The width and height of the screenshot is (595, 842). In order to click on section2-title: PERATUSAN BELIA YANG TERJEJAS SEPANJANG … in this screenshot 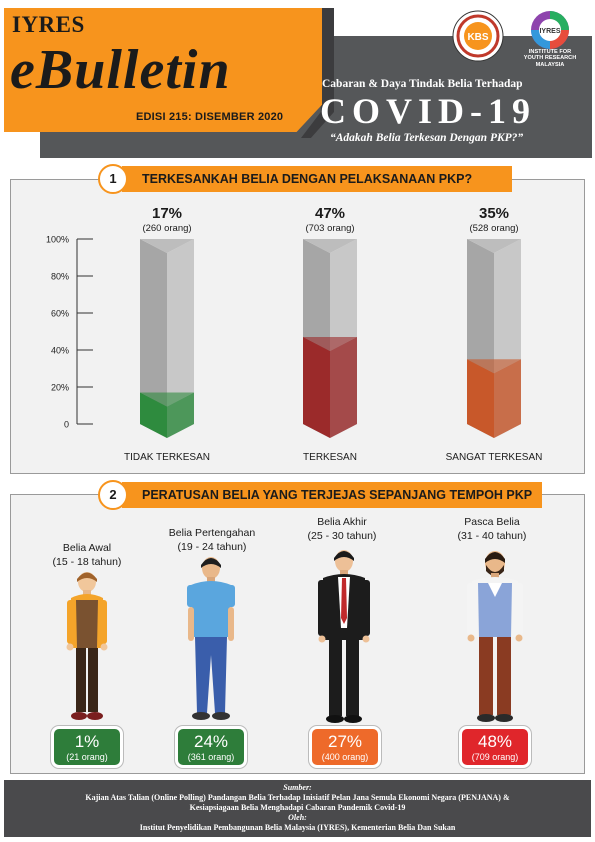, I will do `click(332, 495)`.